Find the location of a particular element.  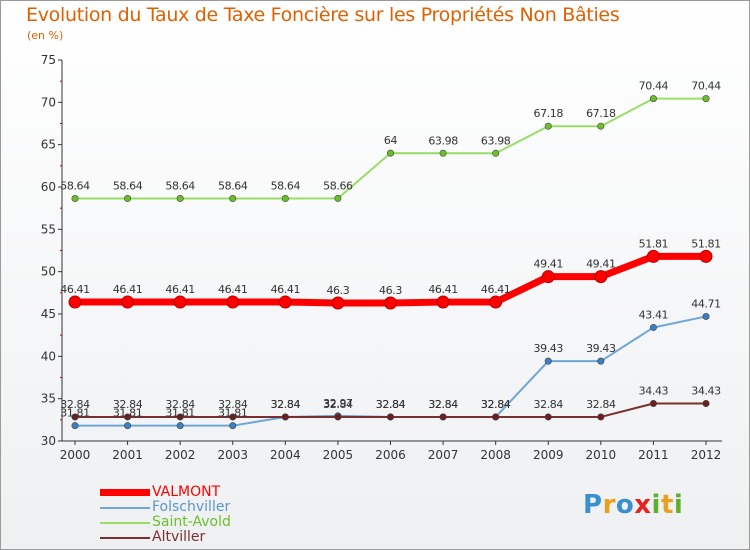

y-tick-label: 55 is located at coordinates (48, 229).